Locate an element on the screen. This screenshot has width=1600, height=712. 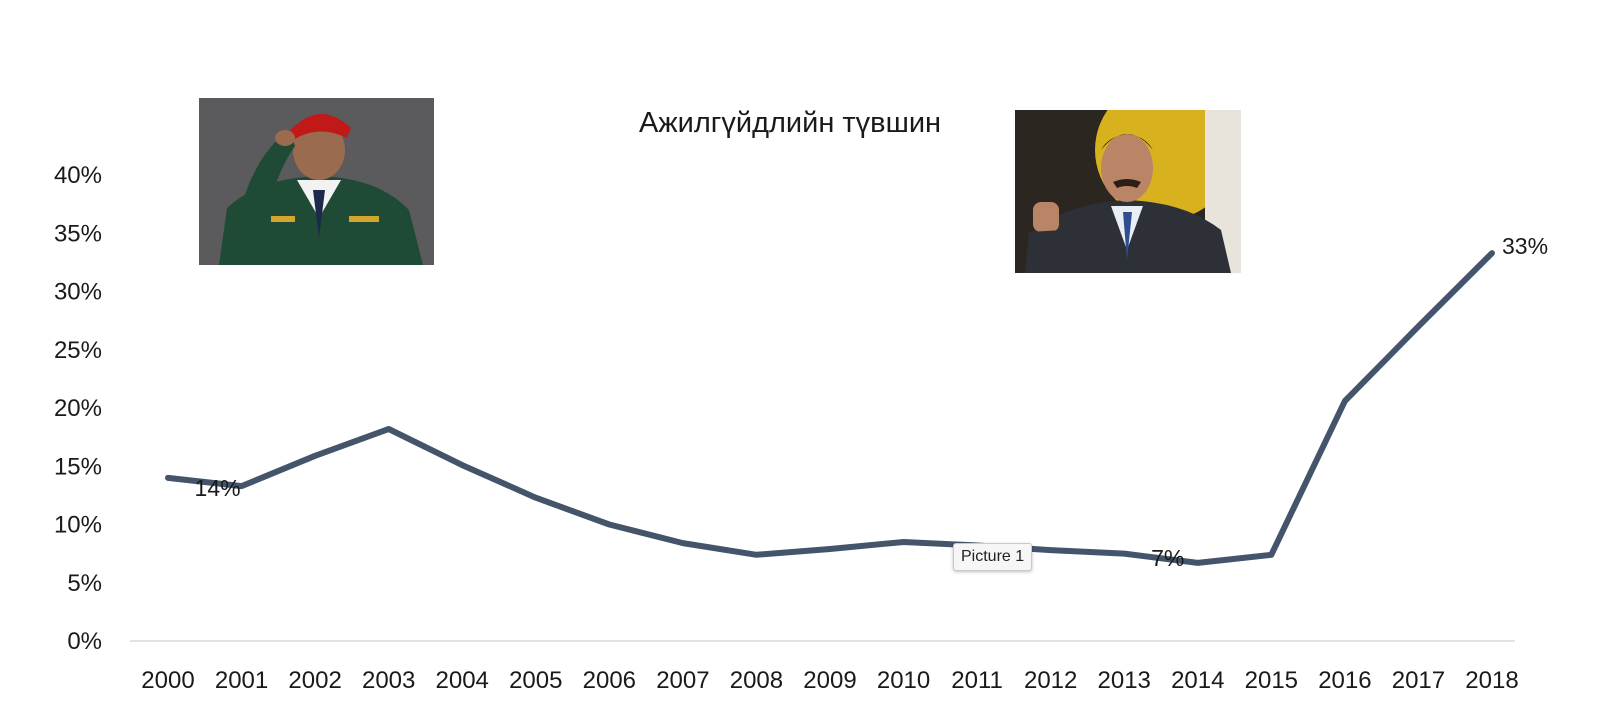
picture-tooltip: Picture 1 is located at coordinates (993, 557).